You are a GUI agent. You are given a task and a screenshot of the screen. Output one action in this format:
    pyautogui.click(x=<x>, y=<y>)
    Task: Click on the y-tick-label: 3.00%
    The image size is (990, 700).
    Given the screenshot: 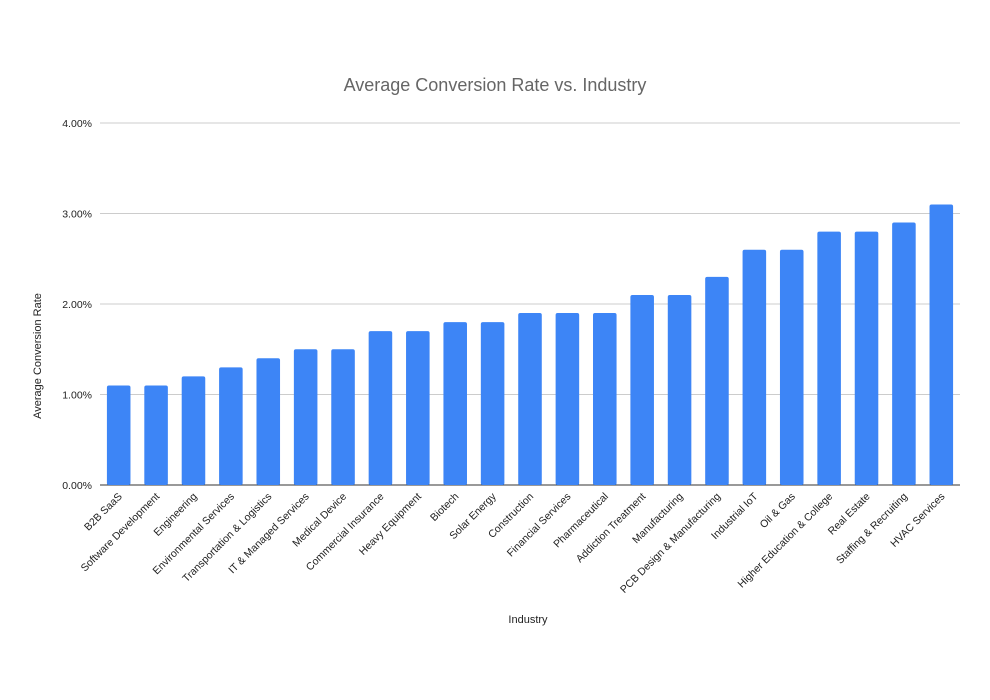 What is the action you would take?
    pyautogui.click(x=77, y=215)
    